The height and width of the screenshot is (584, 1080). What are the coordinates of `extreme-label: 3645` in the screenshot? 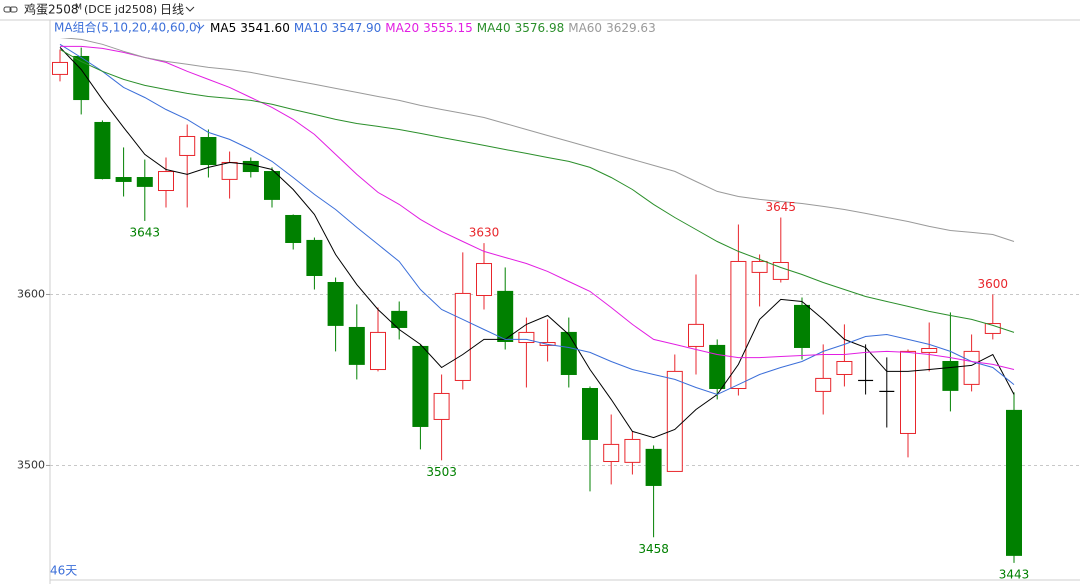 It's located at (781, 207).